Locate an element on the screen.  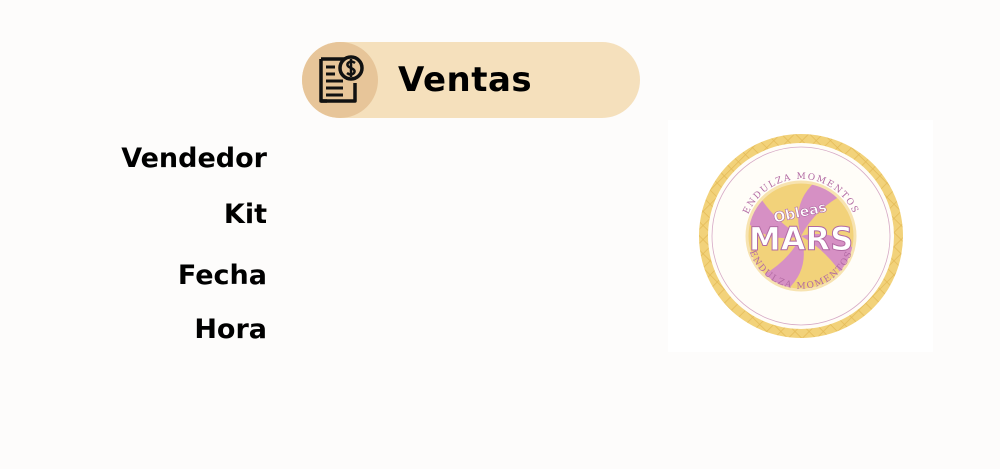
label-hora: Hora is located at coordinates (230, 329).